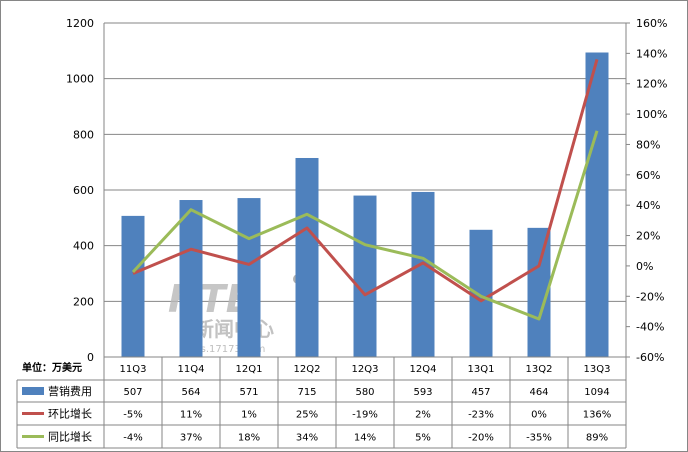  What do you see at coordinates (651, 84) in the screenshot?
I see `y-right-tick-label: 120%` at bounding box center [651, 84].